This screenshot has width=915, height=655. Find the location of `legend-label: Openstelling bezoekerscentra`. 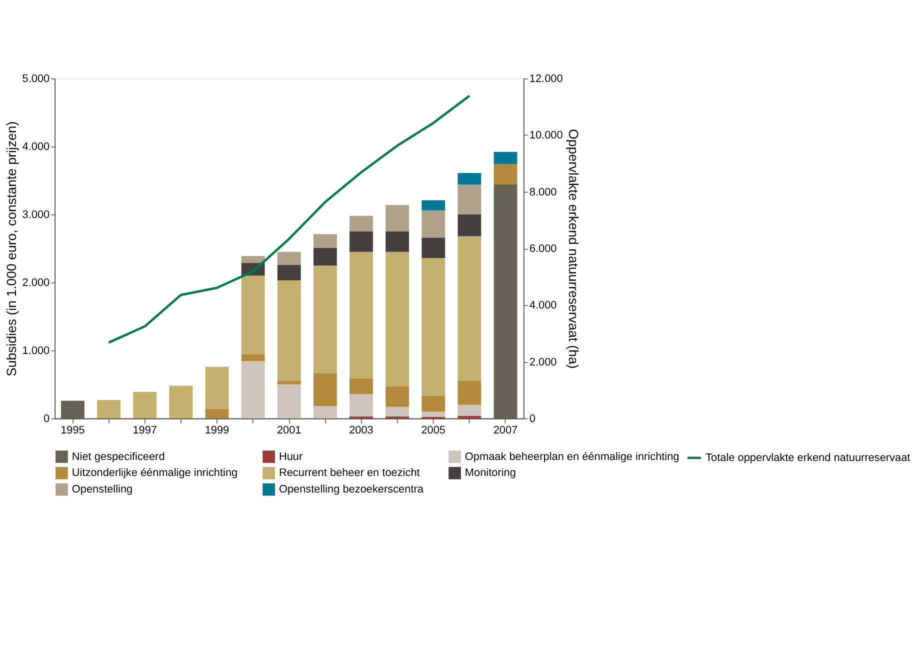

legend-label: Openstelling bezoekerscentra is located at coordinates (351, 490).